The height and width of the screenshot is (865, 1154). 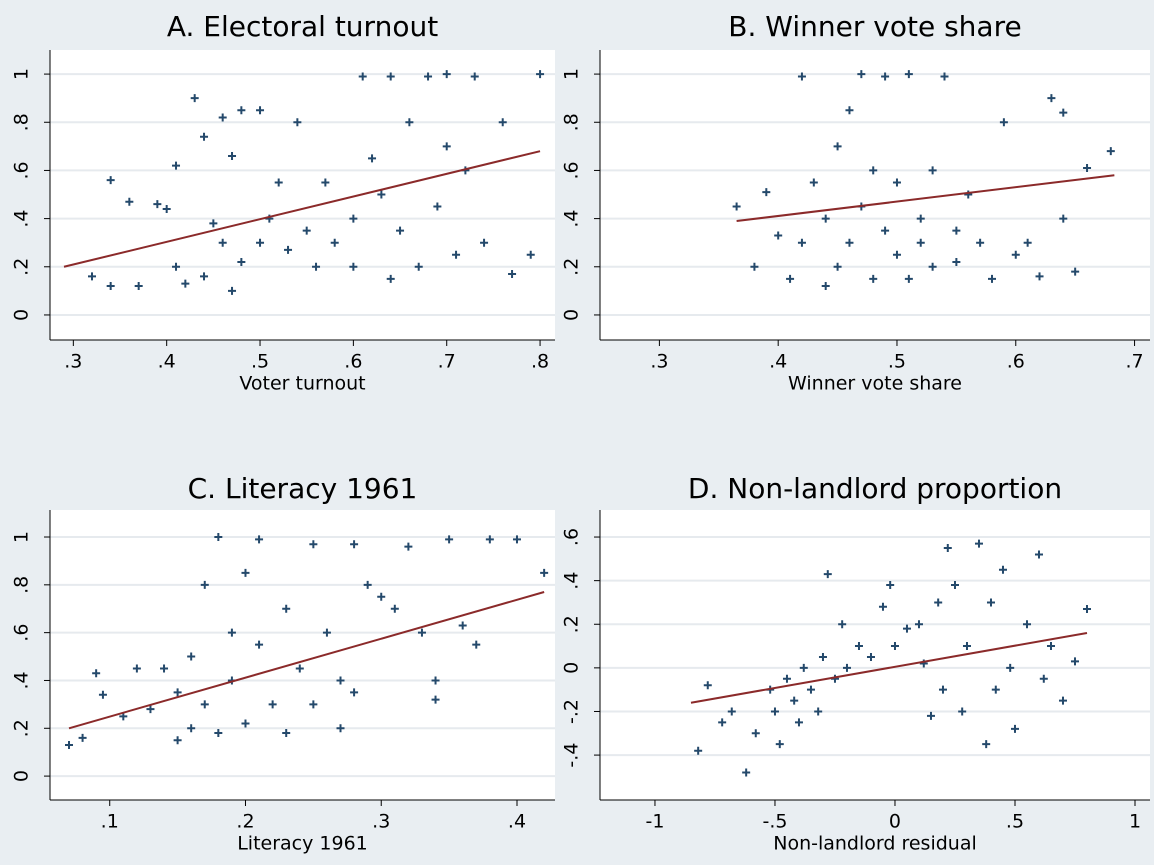 I want to click on x-tick-label: .6, so click(x=353, y=362).